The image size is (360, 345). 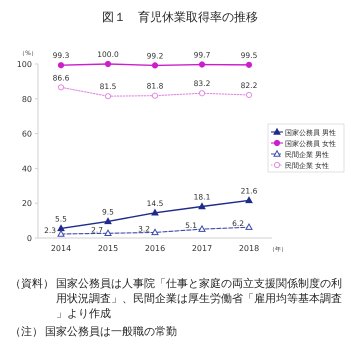 I want to click on y-tick-label: 40, so click(x=27, y=169).